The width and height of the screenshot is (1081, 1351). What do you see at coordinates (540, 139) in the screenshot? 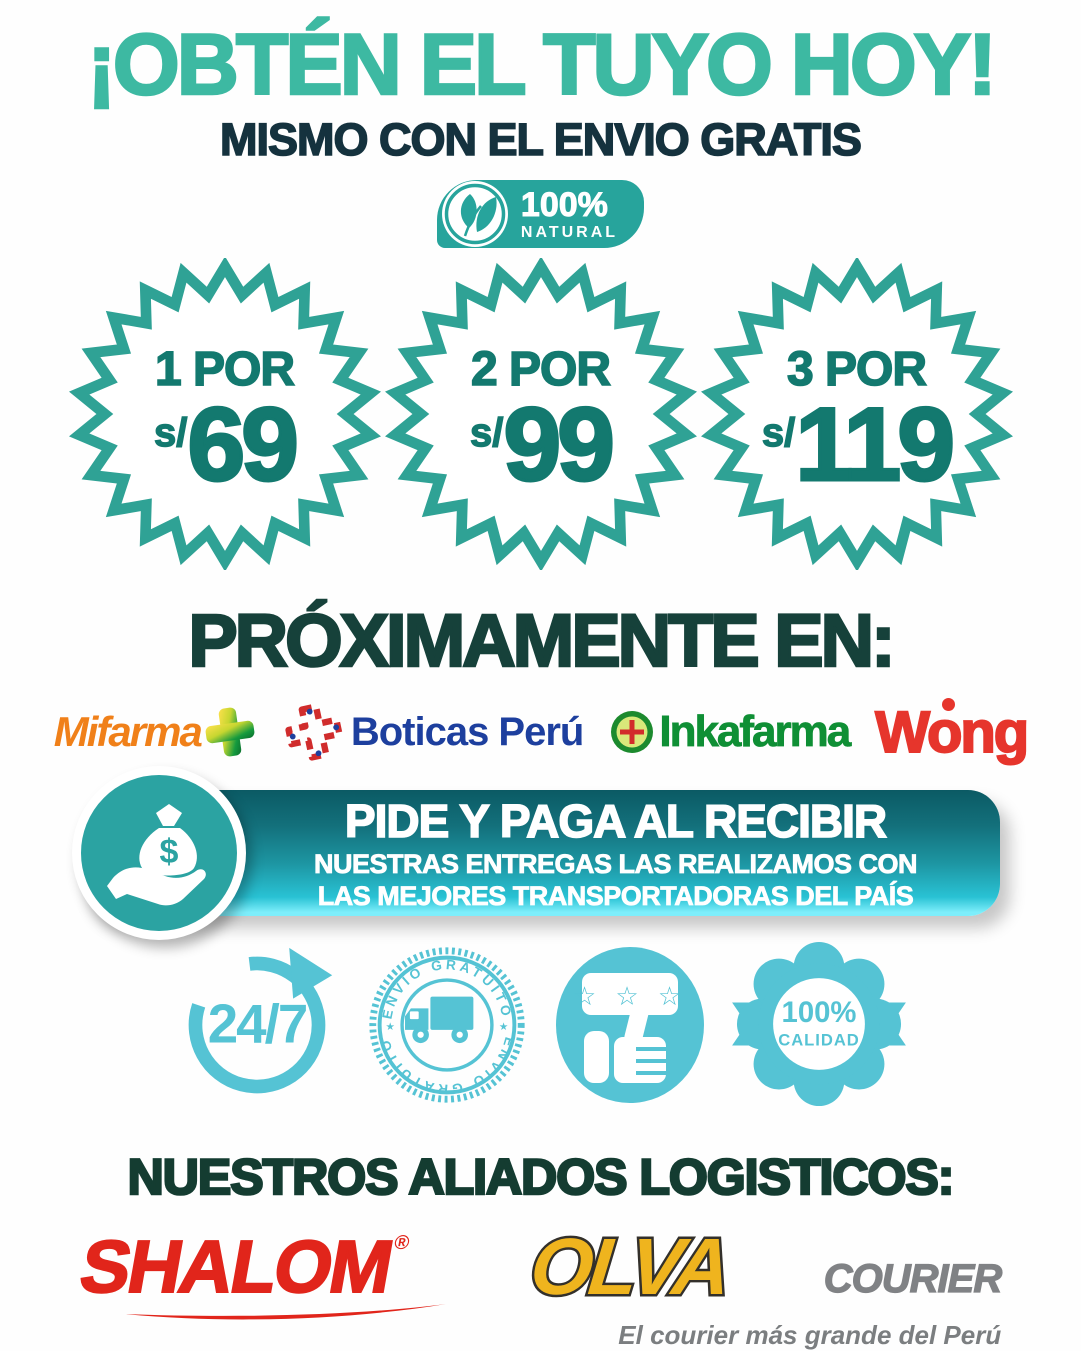
I see `subheadline: MISMO CON EL ENVIO GRATIS` at bounding box center [540, 139].